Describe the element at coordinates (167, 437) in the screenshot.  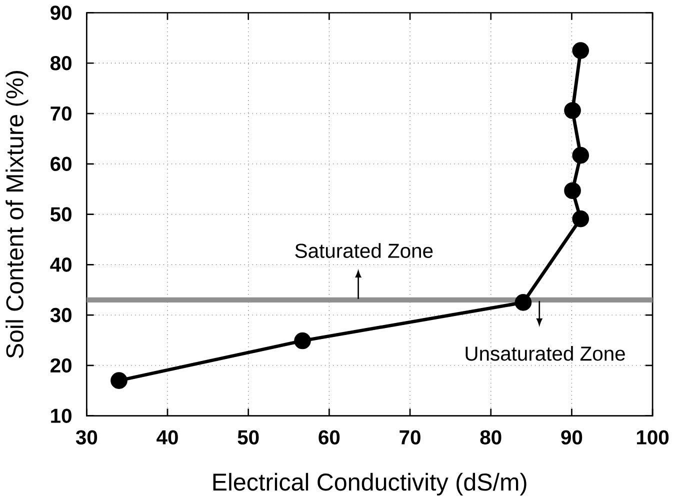
I see `x-tick-label: 40` at that location.